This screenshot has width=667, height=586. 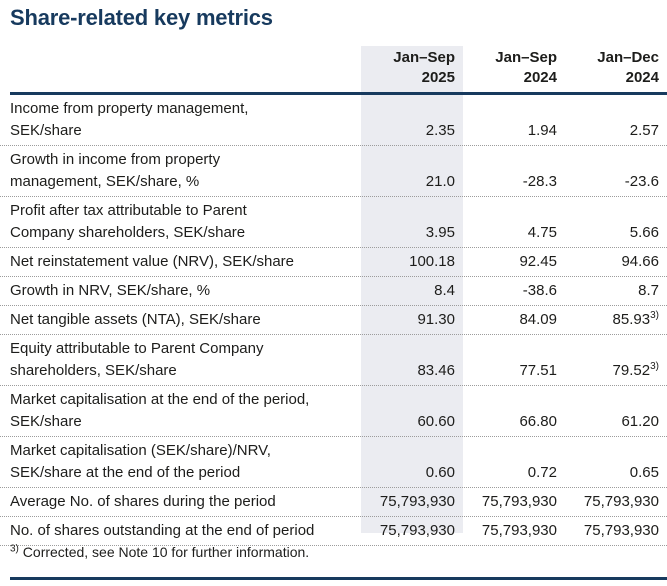 I want to click on column-header-jan-sep-2024: Jan–Sep 2024, so click(x=514, y=70).